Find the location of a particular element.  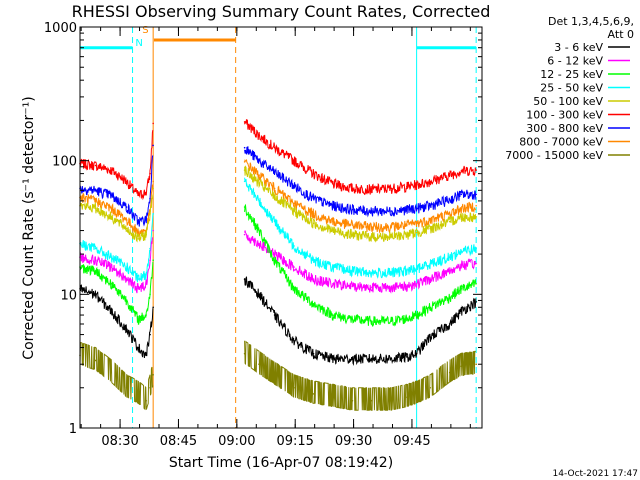

series-100-300keV is located at coordinates (278, 160).